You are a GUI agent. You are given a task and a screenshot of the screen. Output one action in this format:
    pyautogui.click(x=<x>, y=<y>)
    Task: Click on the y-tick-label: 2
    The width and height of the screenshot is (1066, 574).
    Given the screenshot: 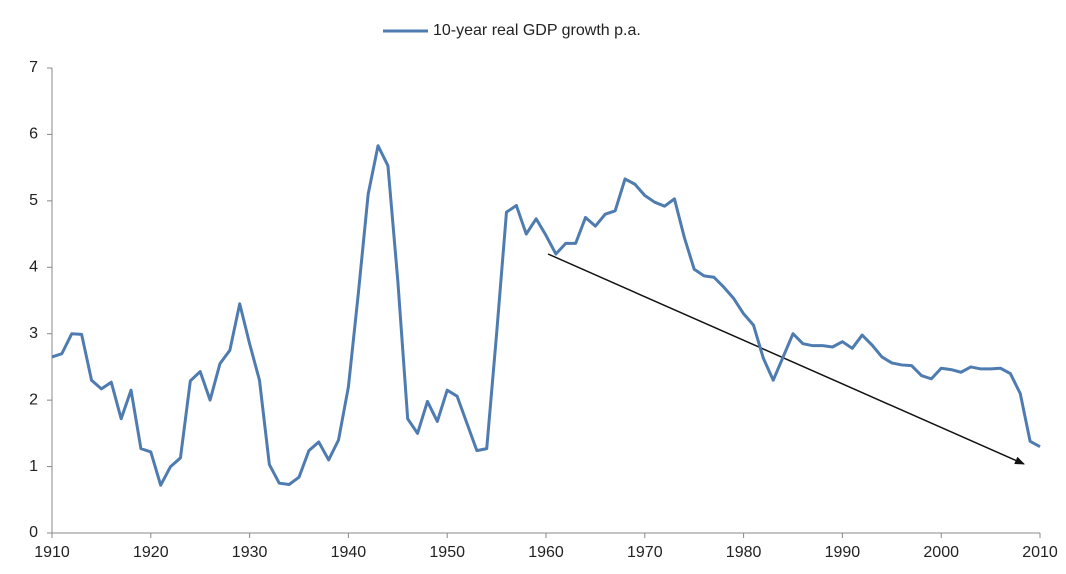 What is the action you would take?
    pyautogui.click(x=33, y=399)
    